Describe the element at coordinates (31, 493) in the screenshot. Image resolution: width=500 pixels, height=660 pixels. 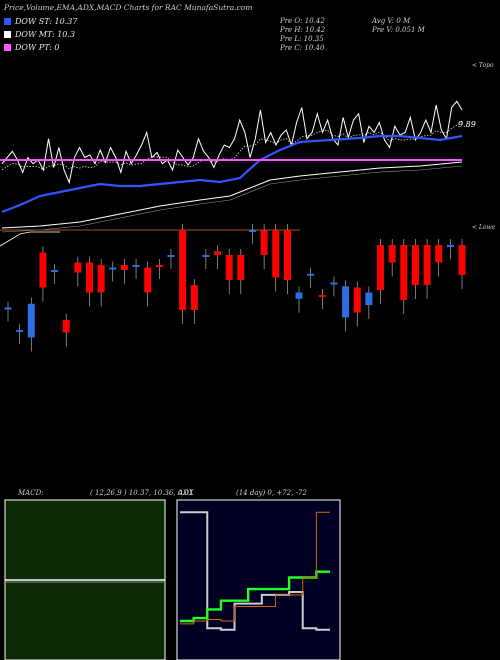
I see `macd-label: MACD:` at that location.